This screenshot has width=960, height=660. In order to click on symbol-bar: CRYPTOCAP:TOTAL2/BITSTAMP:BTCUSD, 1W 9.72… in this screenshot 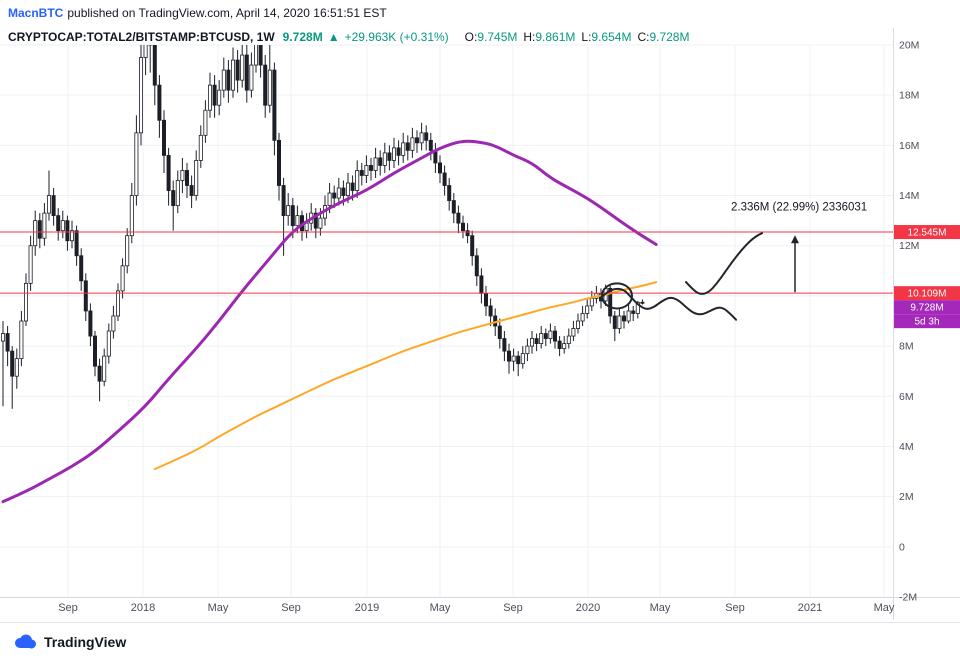, I will do `click(348, 37)`.